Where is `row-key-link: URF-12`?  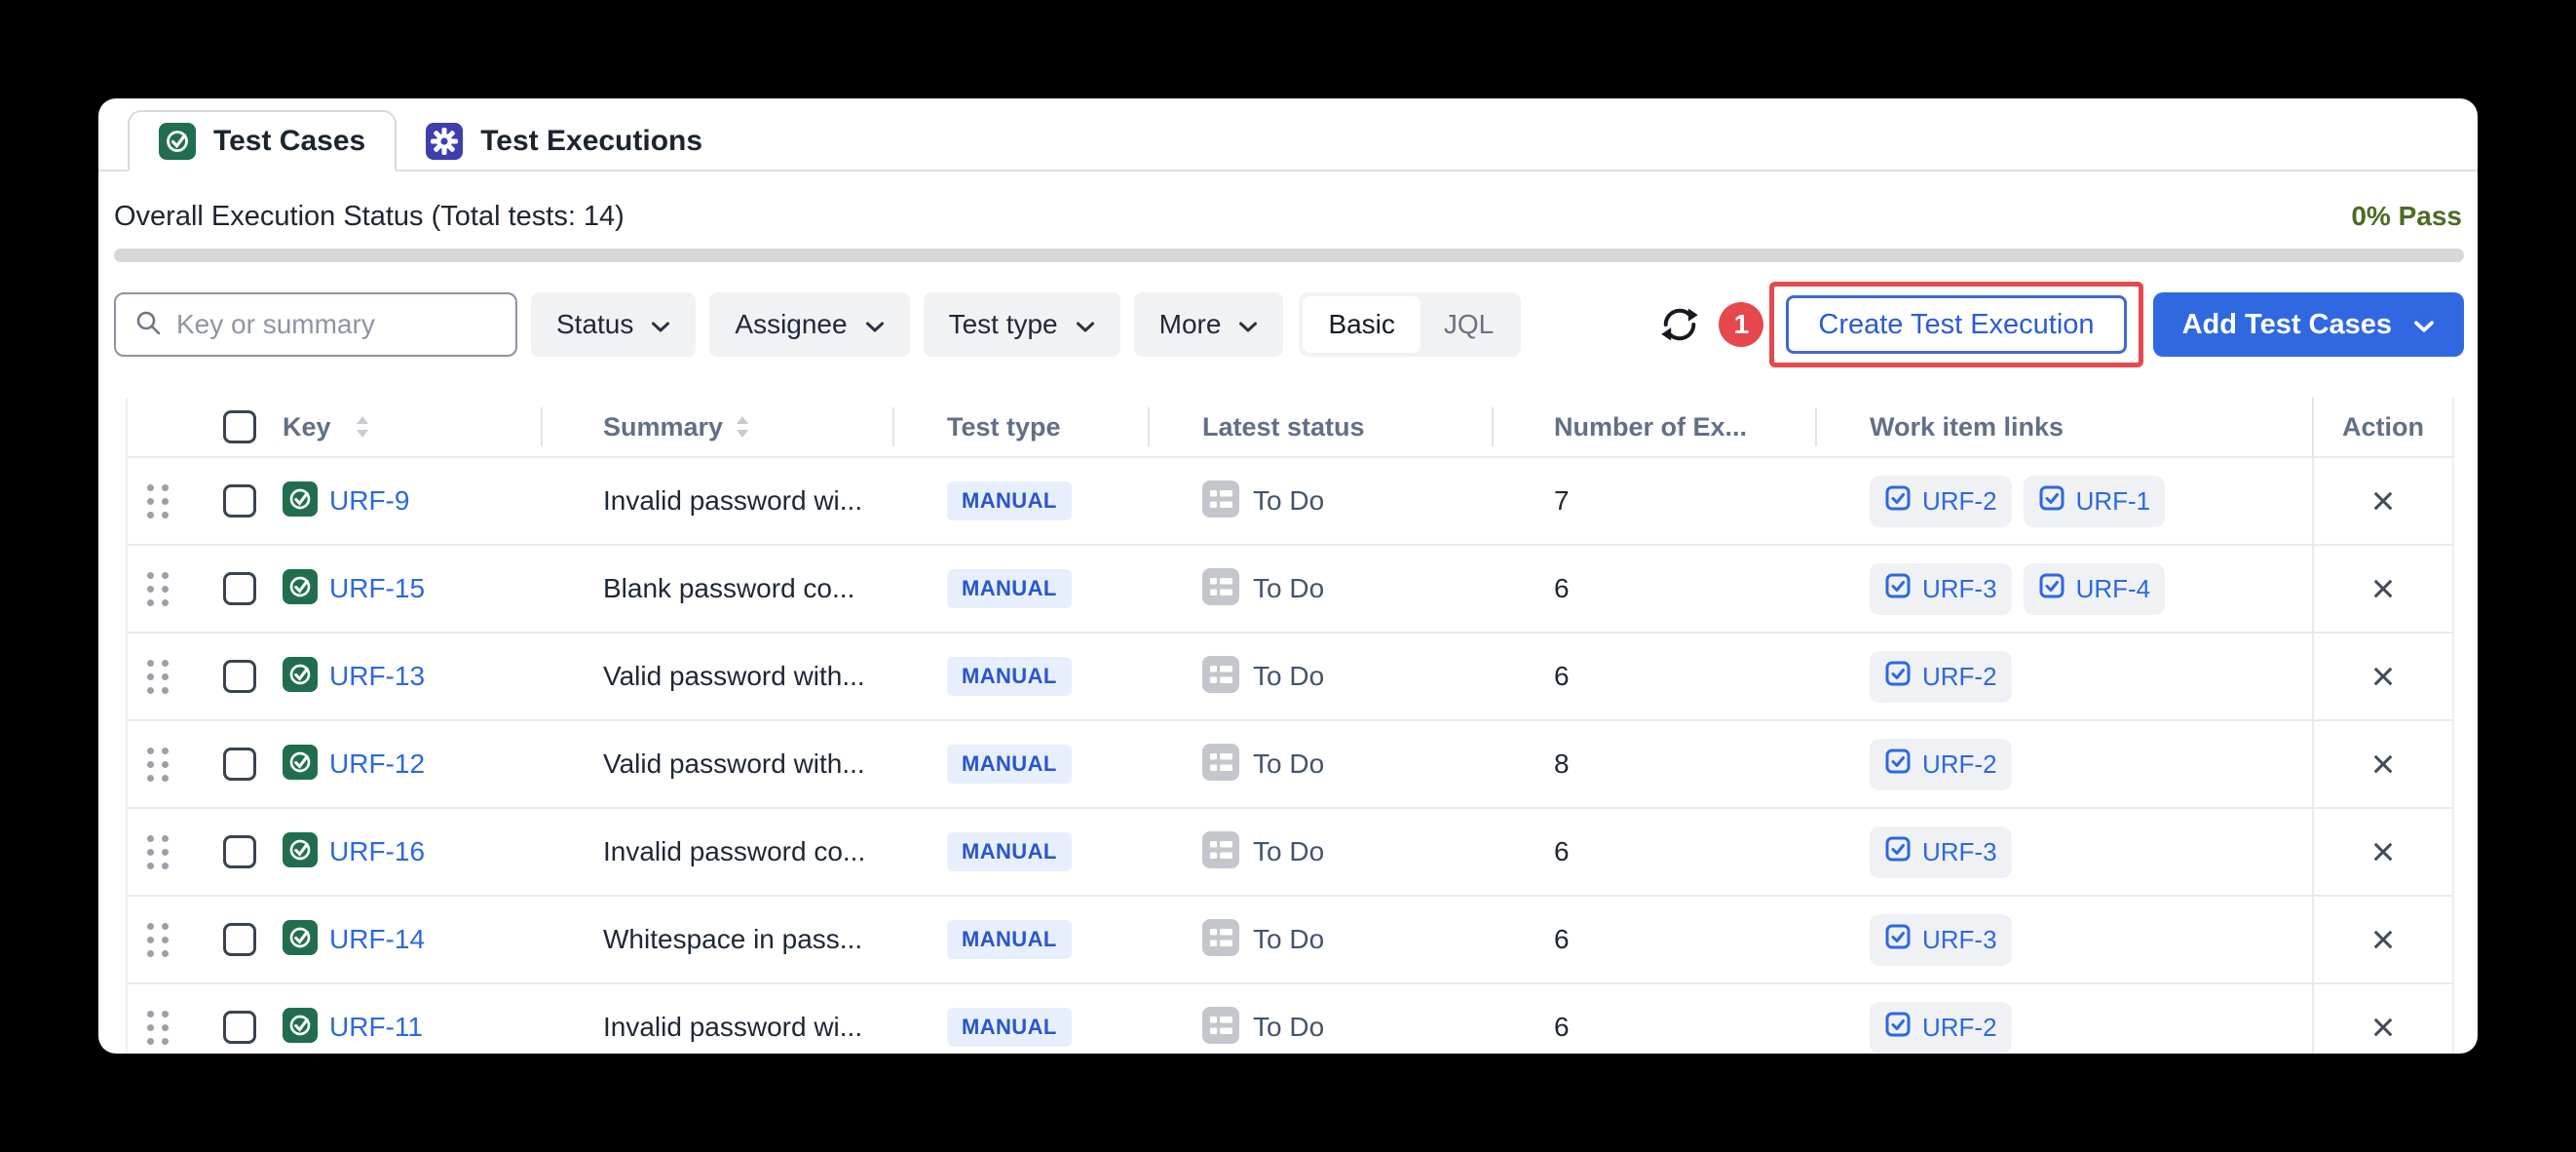 row-key-link: URF-12 is located at coordinates (377, 764).